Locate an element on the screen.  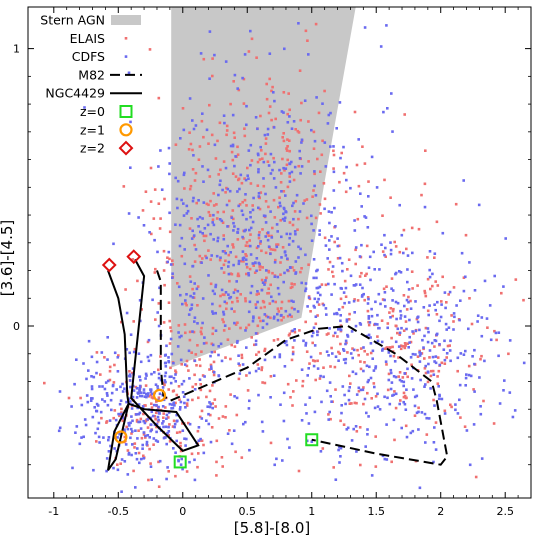
x-tick-labels: -1 -0.5 0 0.5 1 1.5 2 2.5 is located at coordinates (281, 511).